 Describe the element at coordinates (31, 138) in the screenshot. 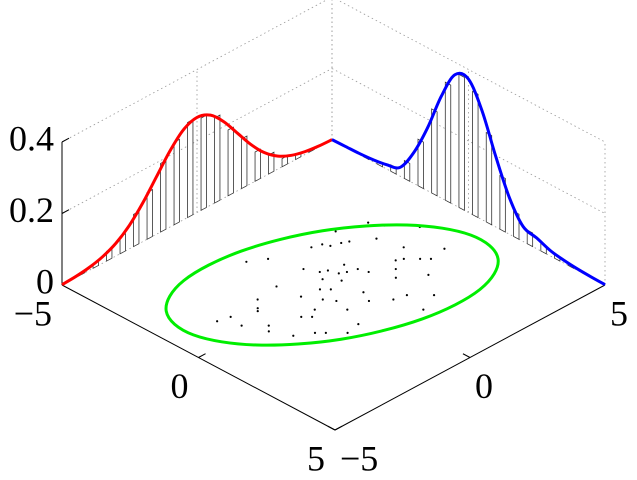

I see `z-tick-label: 0.4` at that location.